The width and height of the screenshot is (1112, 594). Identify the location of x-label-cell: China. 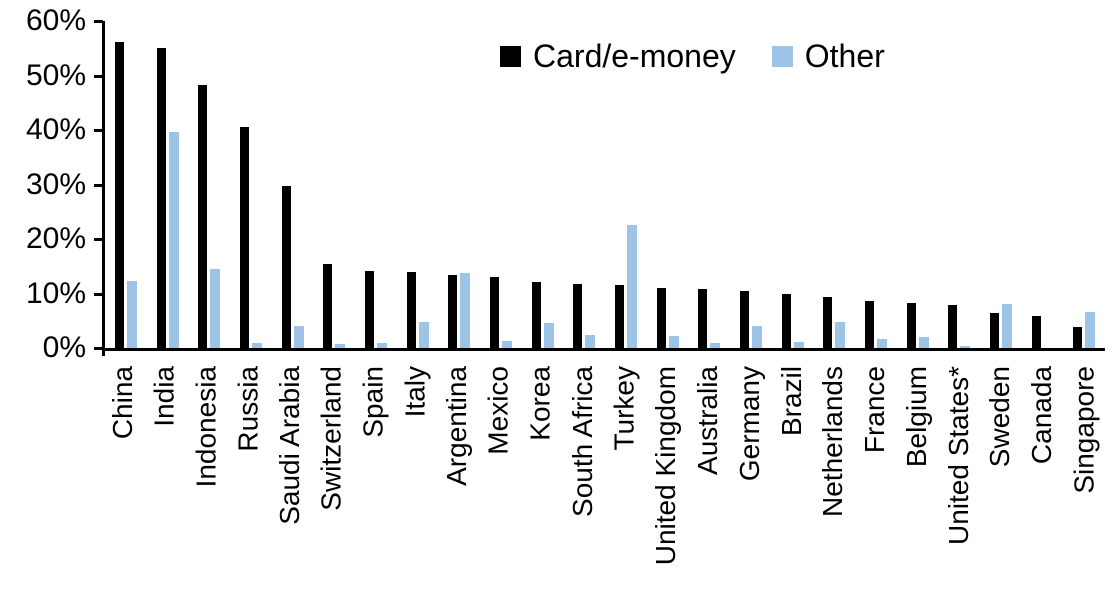
(123, 474).